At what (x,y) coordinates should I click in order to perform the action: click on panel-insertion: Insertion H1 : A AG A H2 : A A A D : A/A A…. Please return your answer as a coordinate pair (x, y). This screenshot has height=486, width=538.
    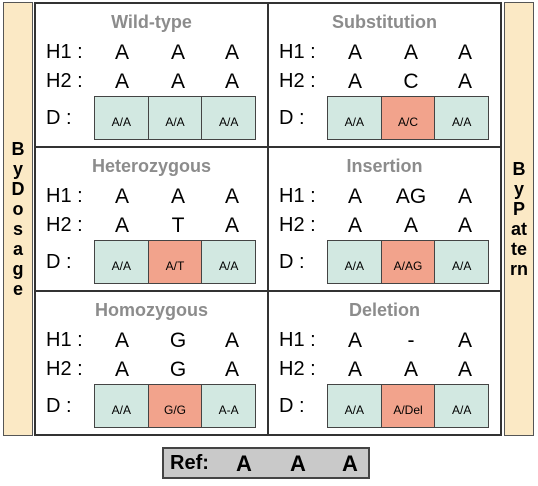
    Looking at the image, I should click on (384, 219).